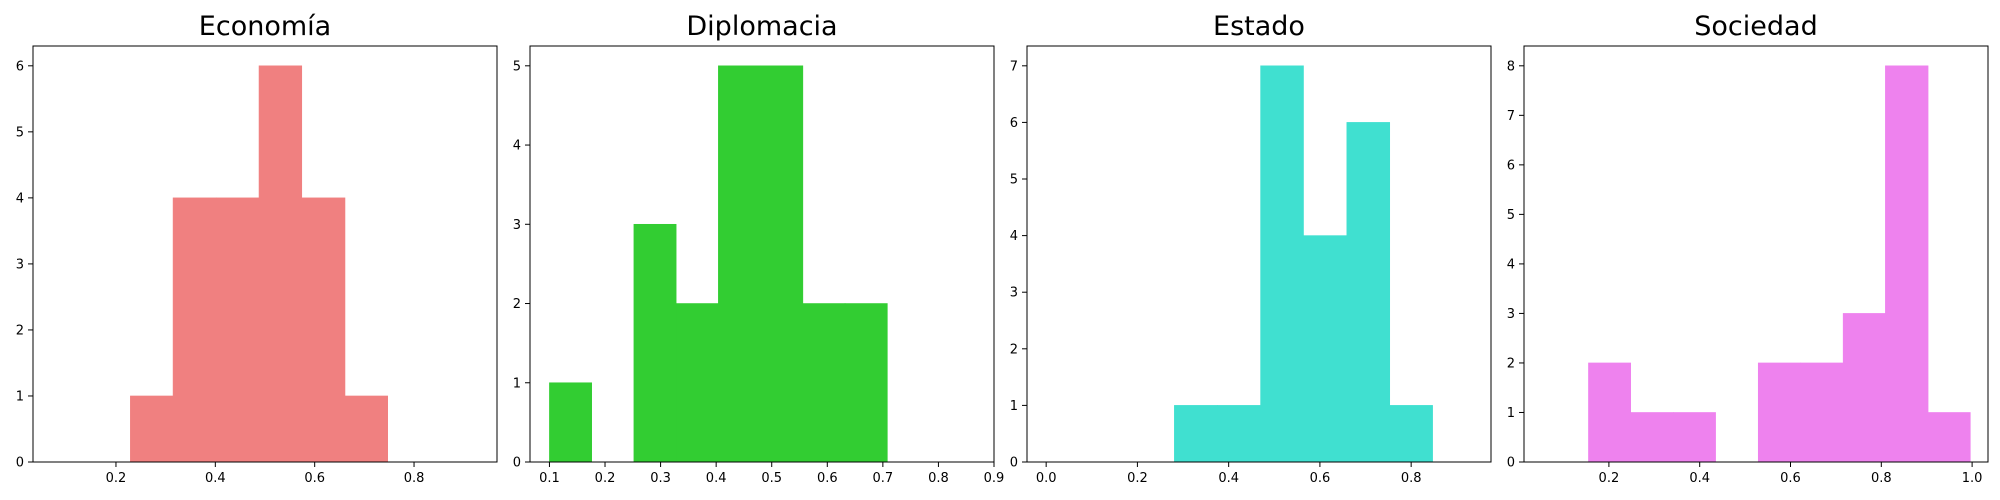  I want to click on chart-title: Sociedad, so click(1755, 26).